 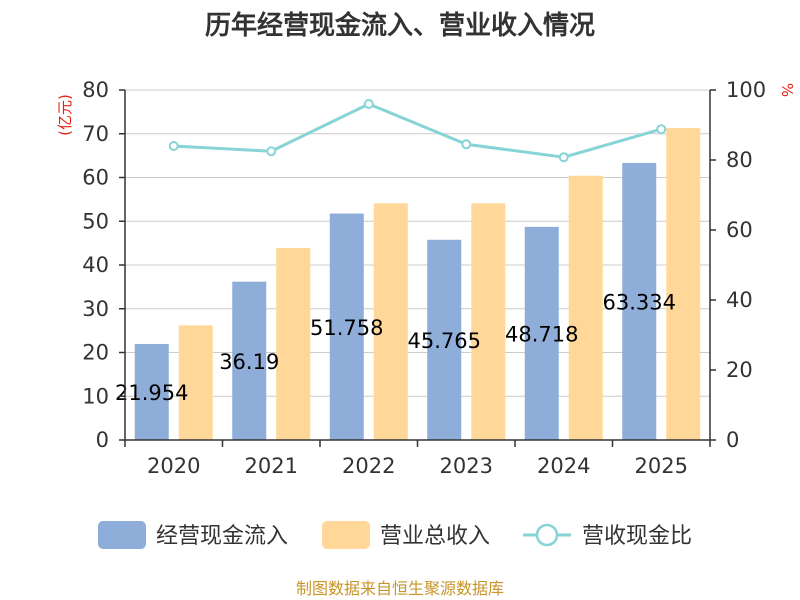 What do you see at coordinates (95, 90) in the screenshot?
I see `left-tick-label: 80` at bounding box center [95, 90].